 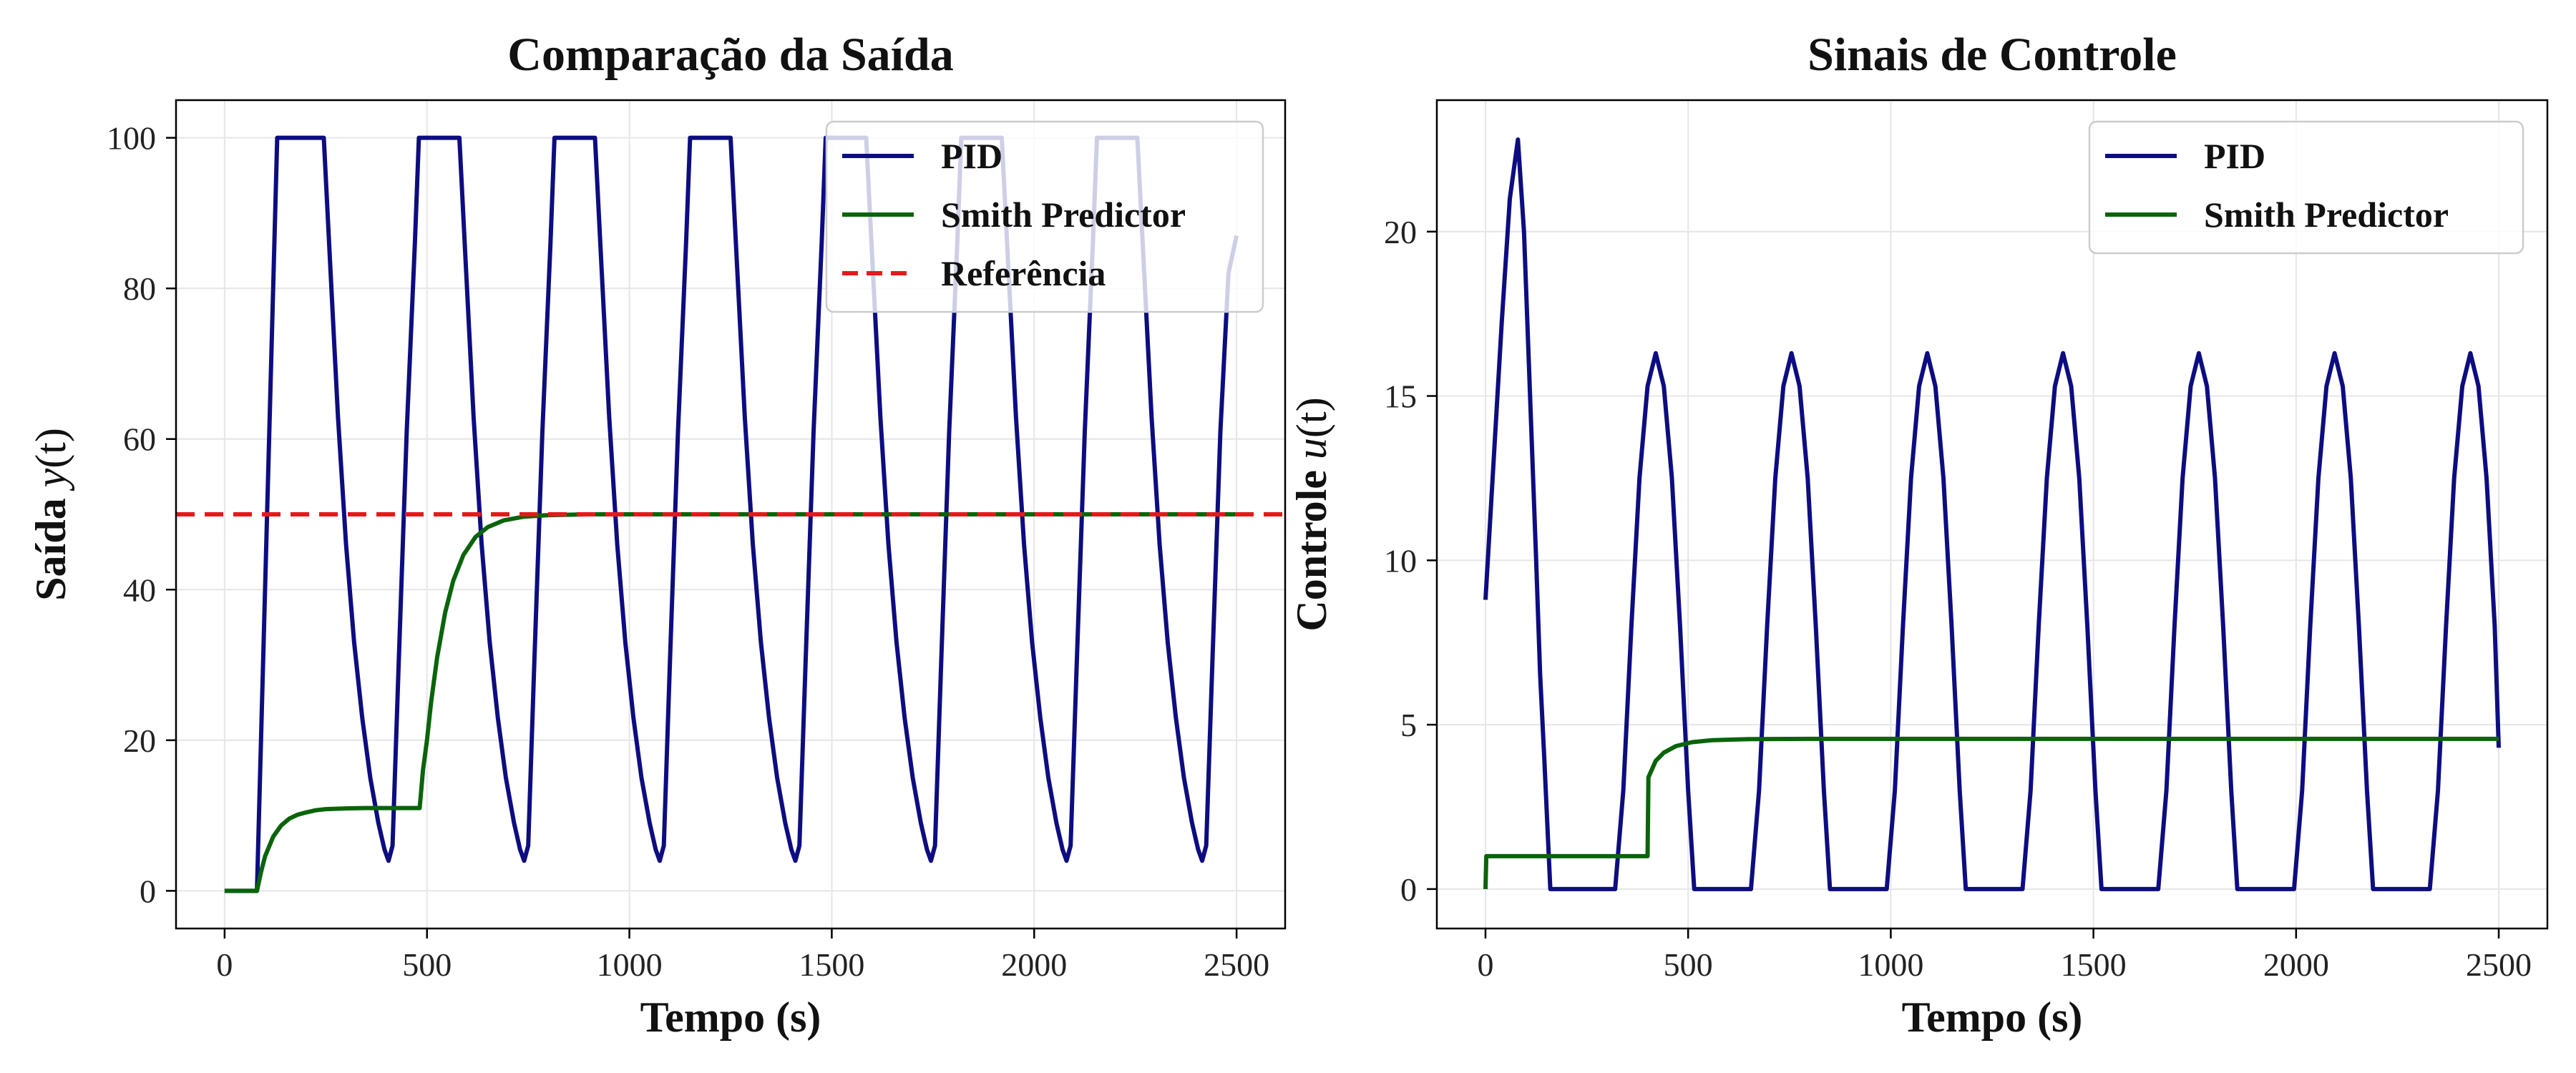 What do you see at coordinates (131, 138) in the screenshot?
I see `y-tick-label-5: 100` at bounding box center [131, 138].